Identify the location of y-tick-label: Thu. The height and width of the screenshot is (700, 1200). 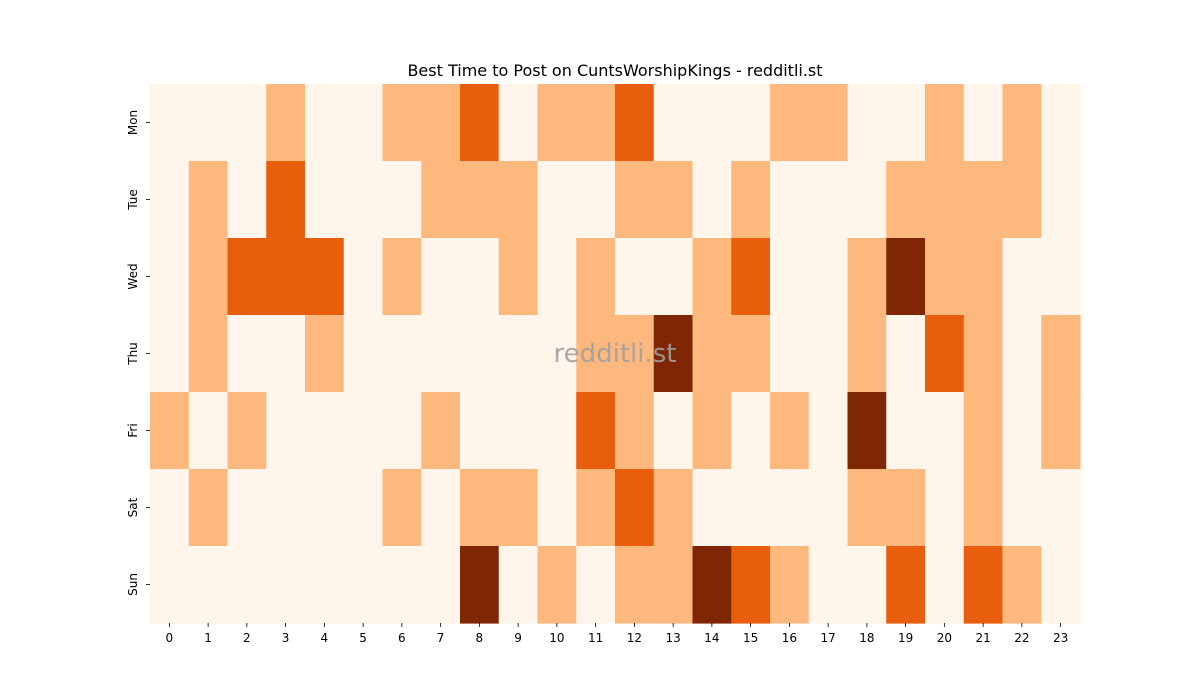
(133, 354).